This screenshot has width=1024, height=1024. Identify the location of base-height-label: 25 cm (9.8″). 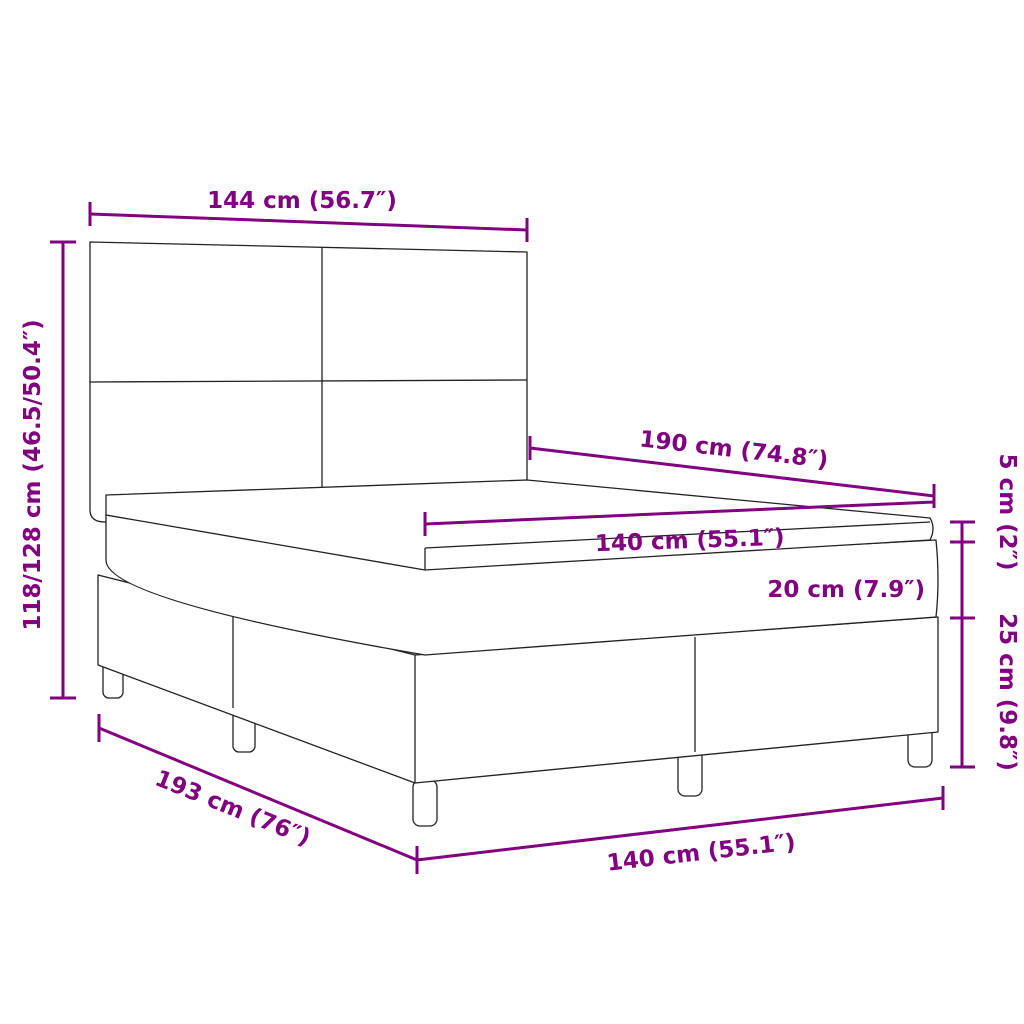
(1007, 692).